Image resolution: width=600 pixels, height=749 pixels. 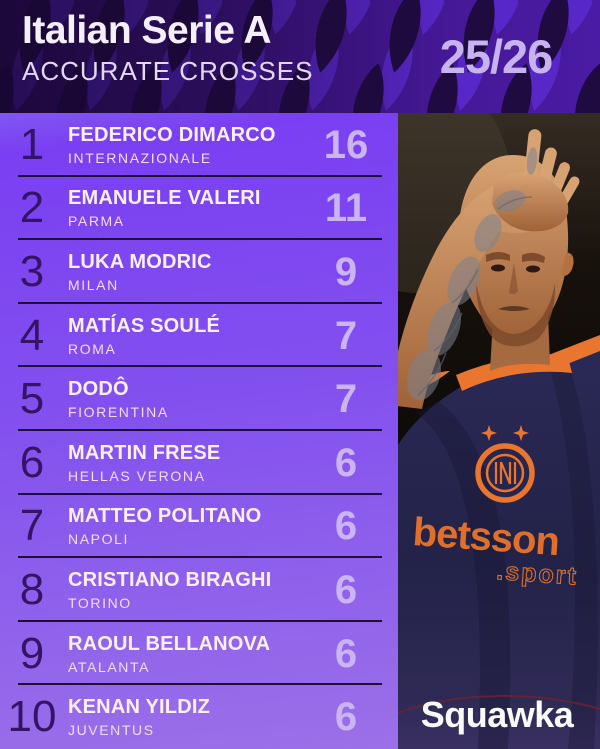 What do you see at coordinates (172, 134) in the screenshot?
I see `player-name: FEDERICO DIMARCO` at bounding box center [172, 134].